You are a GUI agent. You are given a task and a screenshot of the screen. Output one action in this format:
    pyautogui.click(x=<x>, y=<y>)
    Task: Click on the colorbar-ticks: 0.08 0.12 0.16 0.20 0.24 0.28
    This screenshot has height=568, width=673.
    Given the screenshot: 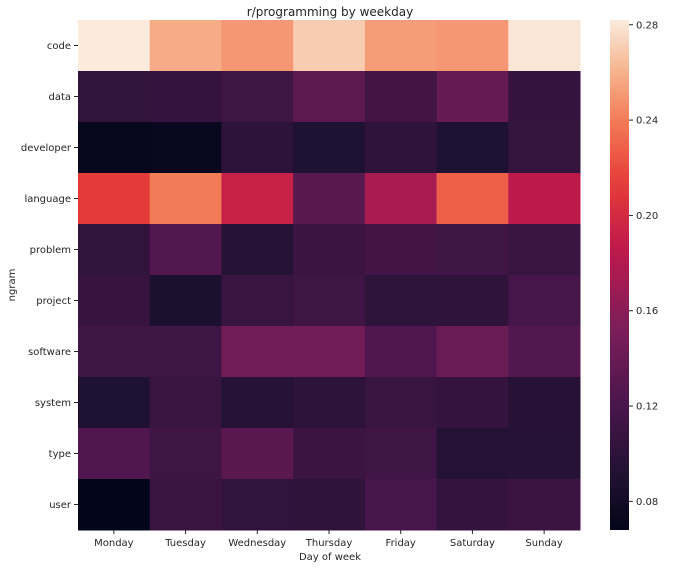 What is the action you would take?
    pyautogui.click(x=643, y=264)
    